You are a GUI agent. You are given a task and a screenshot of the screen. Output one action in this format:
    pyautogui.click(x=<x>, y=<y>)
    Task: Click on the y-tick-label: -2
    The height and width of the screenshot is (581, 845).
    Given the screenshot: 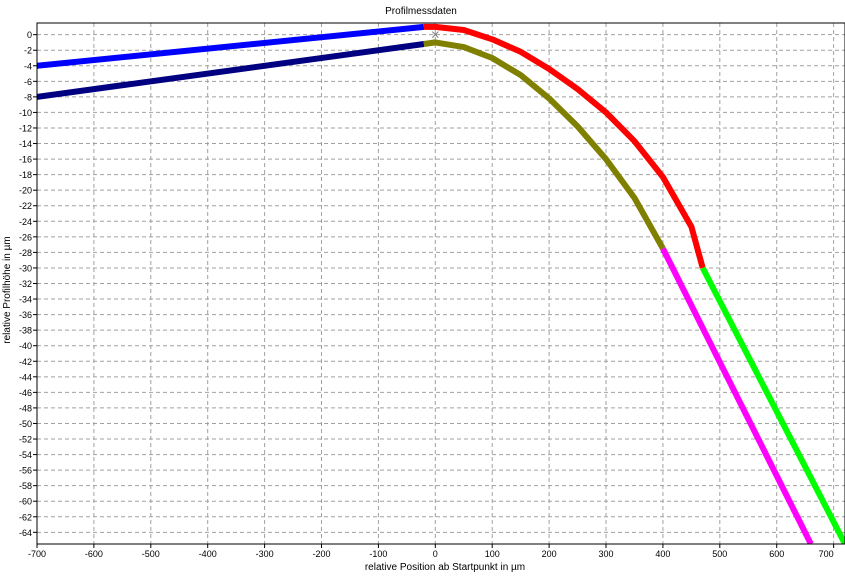 What is the action you would take?
    pyautogui.click(x=28, y=51)
    